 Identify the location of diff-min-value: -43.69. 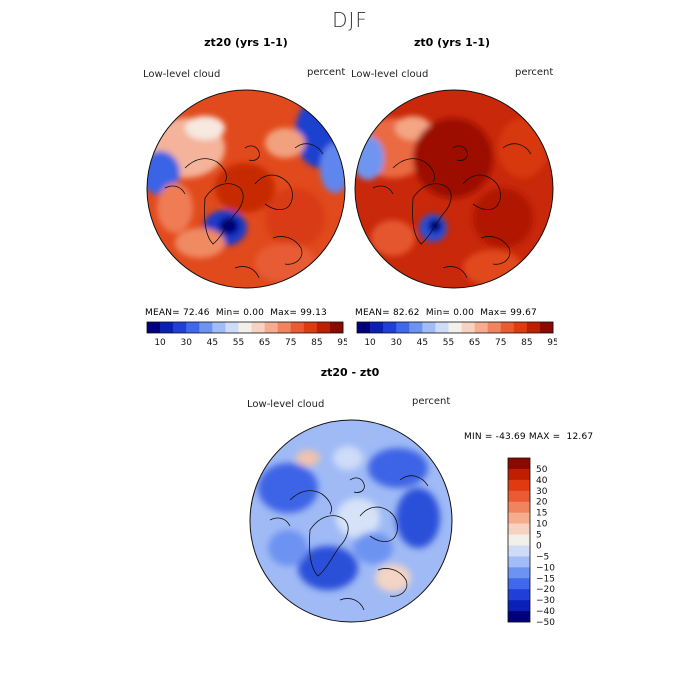
(510, 437).